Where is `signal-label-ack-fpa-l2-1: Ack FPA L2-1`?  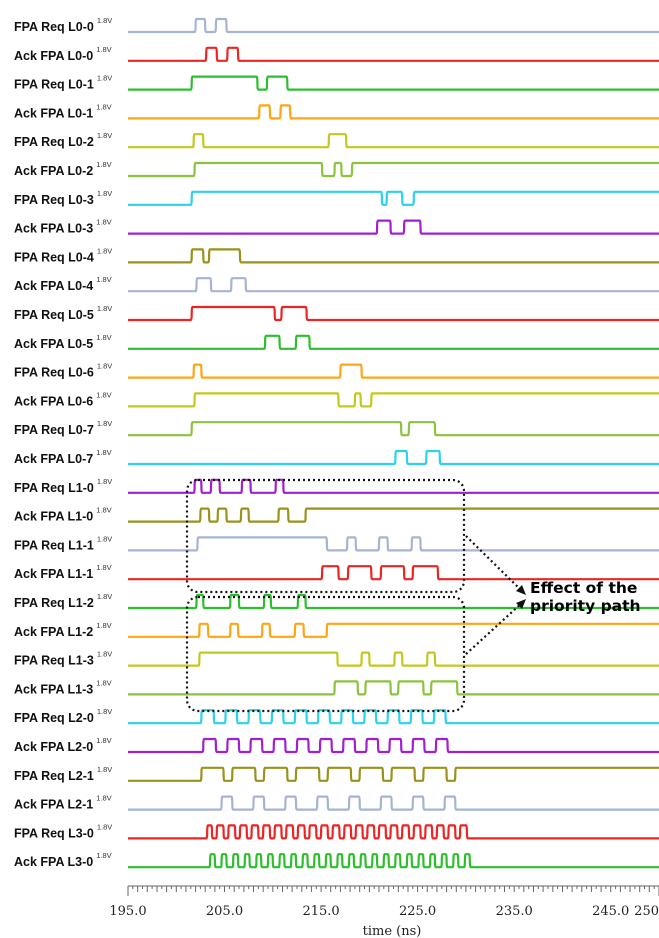
signal-label-ack-fpa-l2-1: Ack FPA L2-1 is located at coordinates (53, 805).